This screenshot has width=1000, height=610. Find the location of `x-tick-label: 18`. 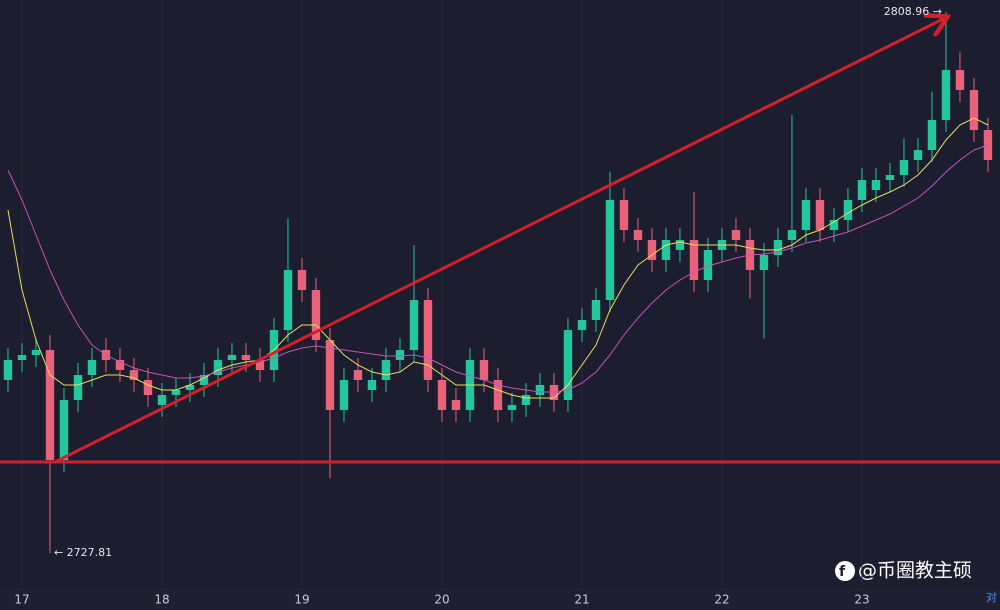

x-tick-label: 18 is located at coordinates (161, 600).